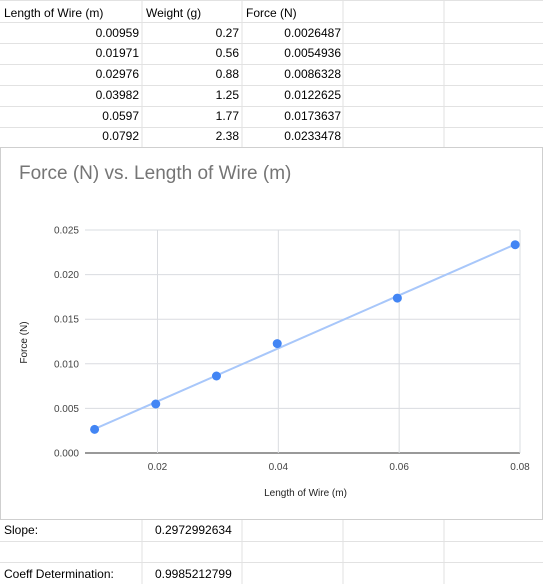  Describe the element at coordinates (66, 320) in the screenshot. I see `y-tick-label: 0.015` at that location.